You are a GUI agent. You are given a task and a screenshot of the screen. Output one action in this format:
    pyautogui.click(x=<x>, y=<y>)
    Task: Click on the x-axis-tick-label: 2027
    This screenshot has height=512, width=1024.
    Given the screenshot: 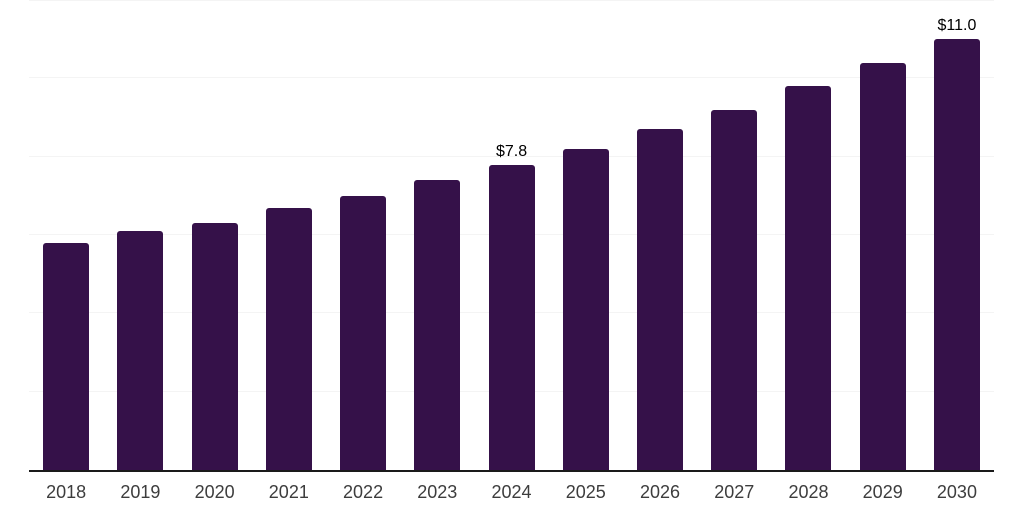 What is the action you would take?
    pyautogui.click(x=734, y=492)
    